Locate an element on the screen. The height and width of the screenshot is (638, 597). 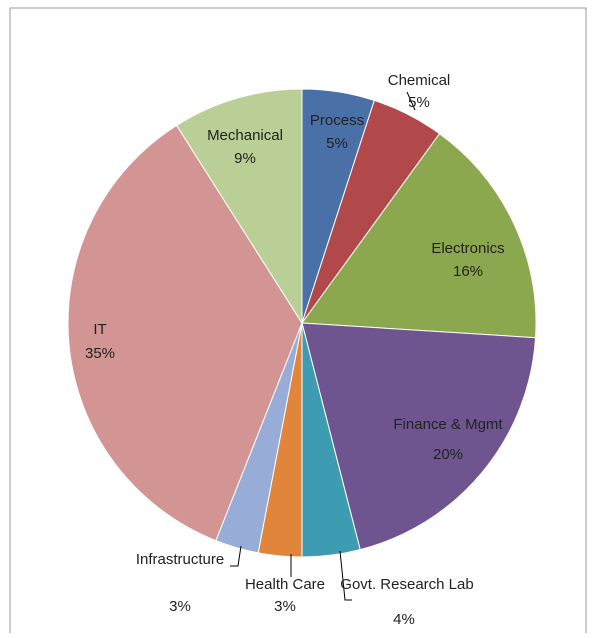
slice-label: Health Care is located at coordinates (285, 584).